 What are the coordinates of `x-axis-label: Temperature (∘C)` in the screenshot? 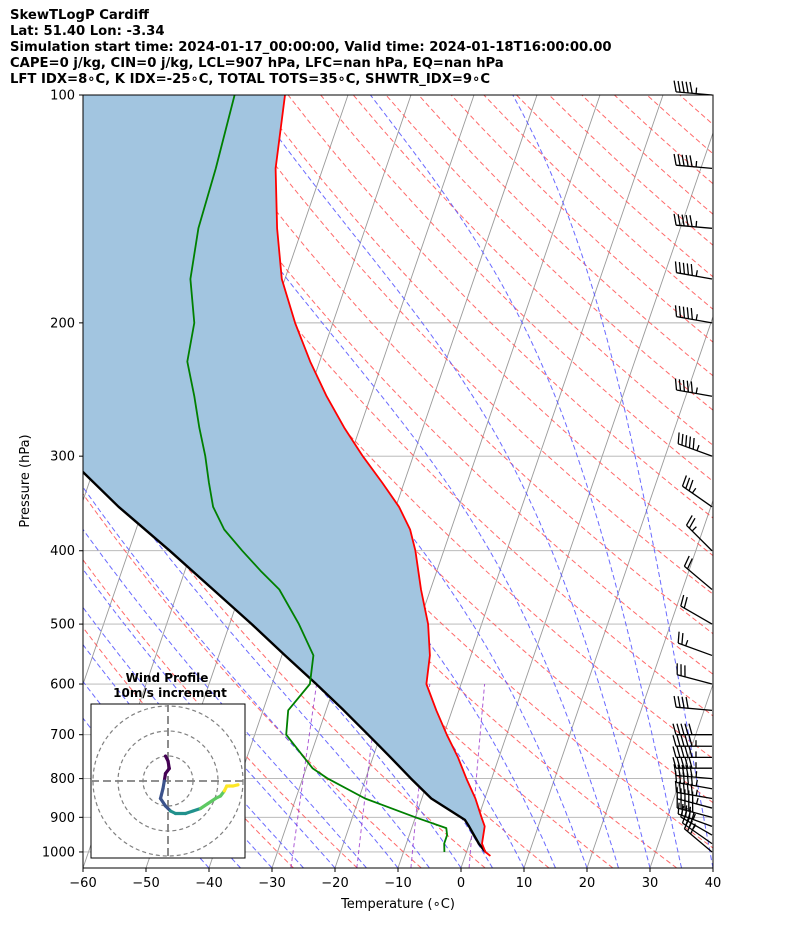 It's located at (397, 904).